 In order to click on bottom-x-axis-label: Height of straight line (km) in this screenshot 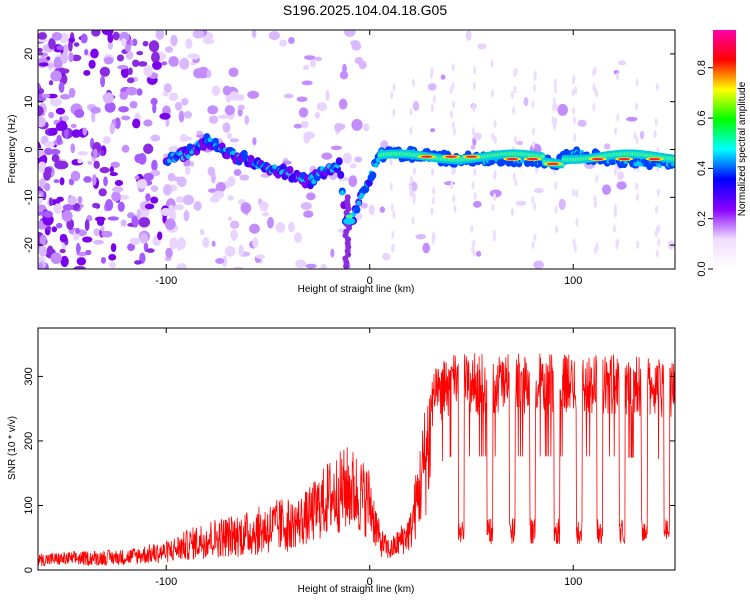, I will do `click(356, 589)`.